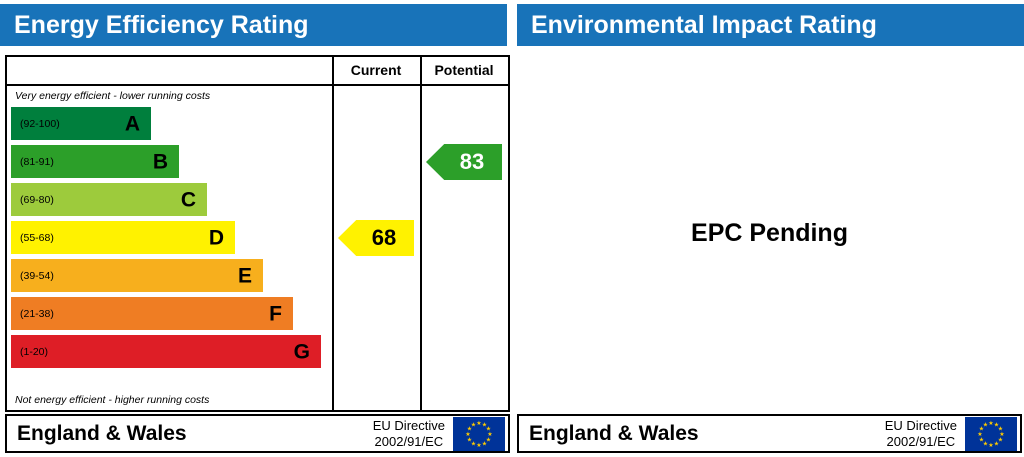 This screenshot has height=457, width=1024. Describe the element at coordinates (704, 25) in the screenshot. I see `environmental-impact-title: Environmental Impact Rating` at that location.